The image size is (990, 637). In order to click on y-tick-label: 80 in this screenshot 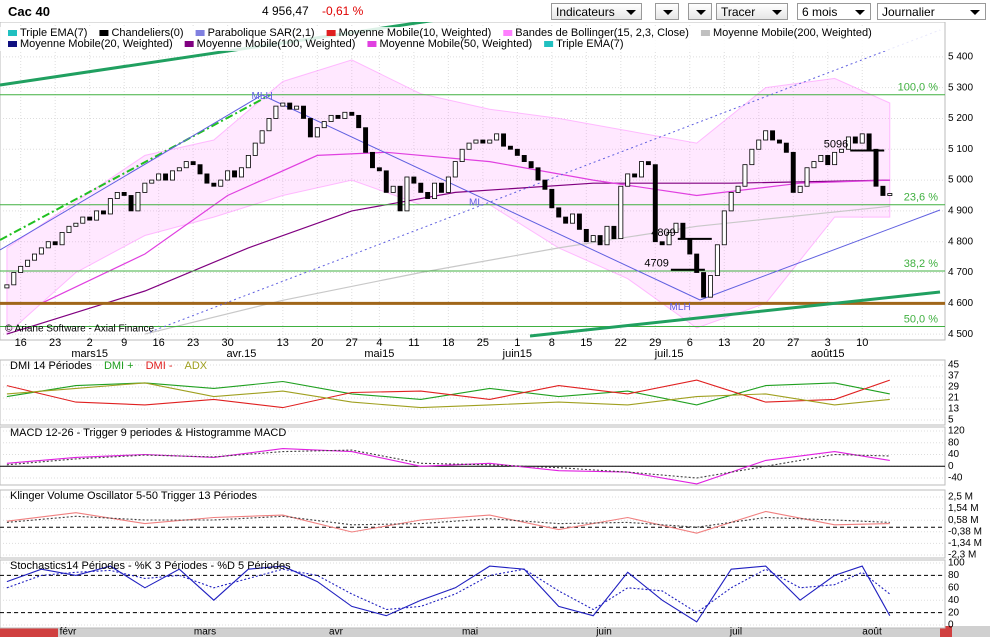, I will do `click(954, 575)`.